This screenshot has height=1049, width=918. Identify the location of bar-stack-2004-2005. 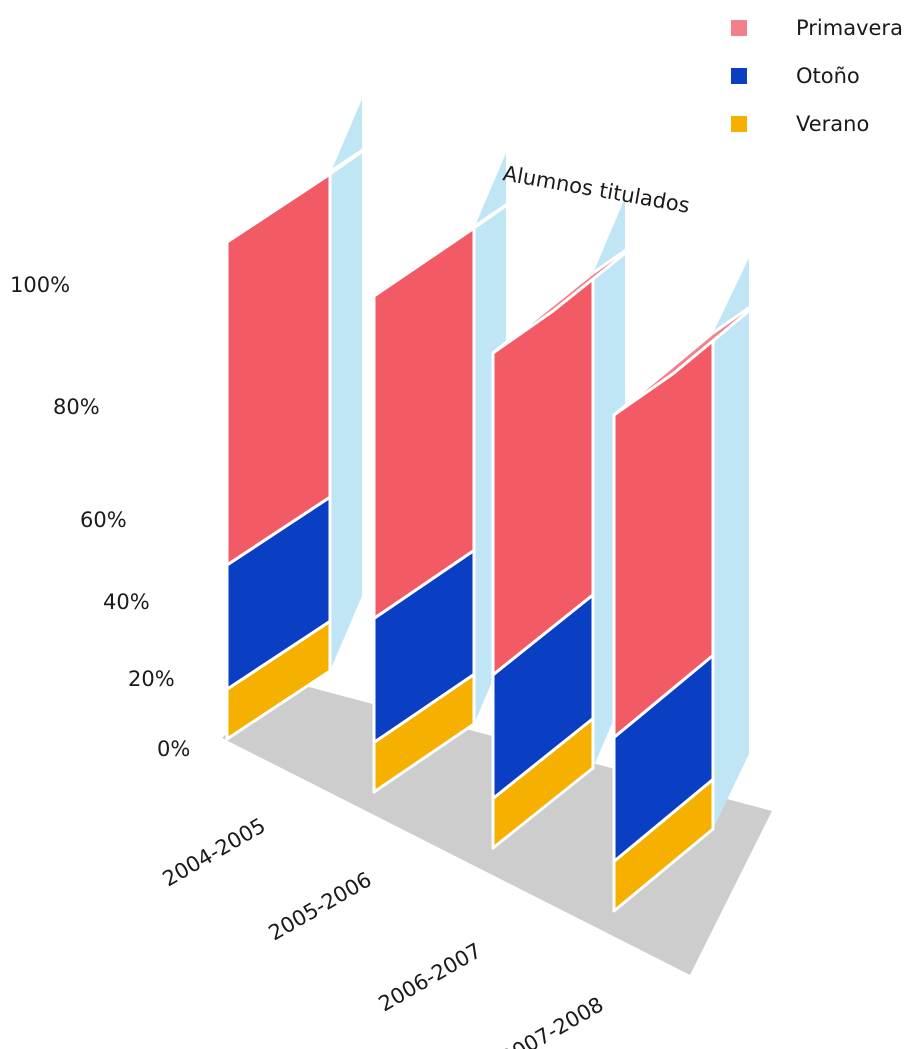
(308, 420).